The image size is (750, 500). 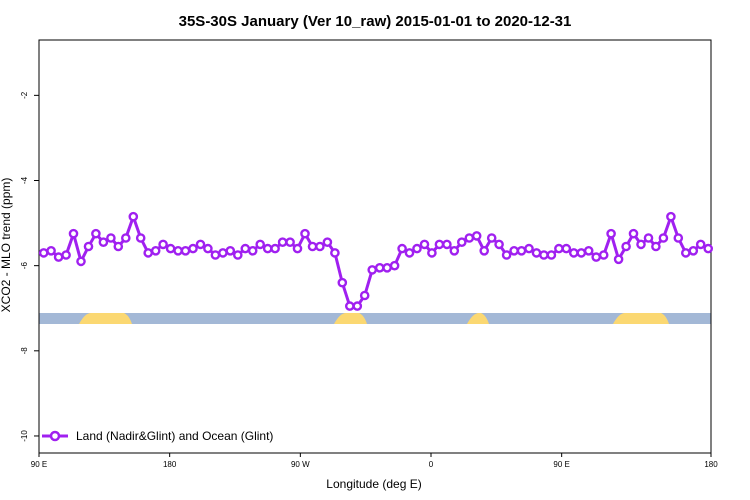 I want to click on y-axis: -2 -4 -6 -8 -10, so click(x=29, y=266).